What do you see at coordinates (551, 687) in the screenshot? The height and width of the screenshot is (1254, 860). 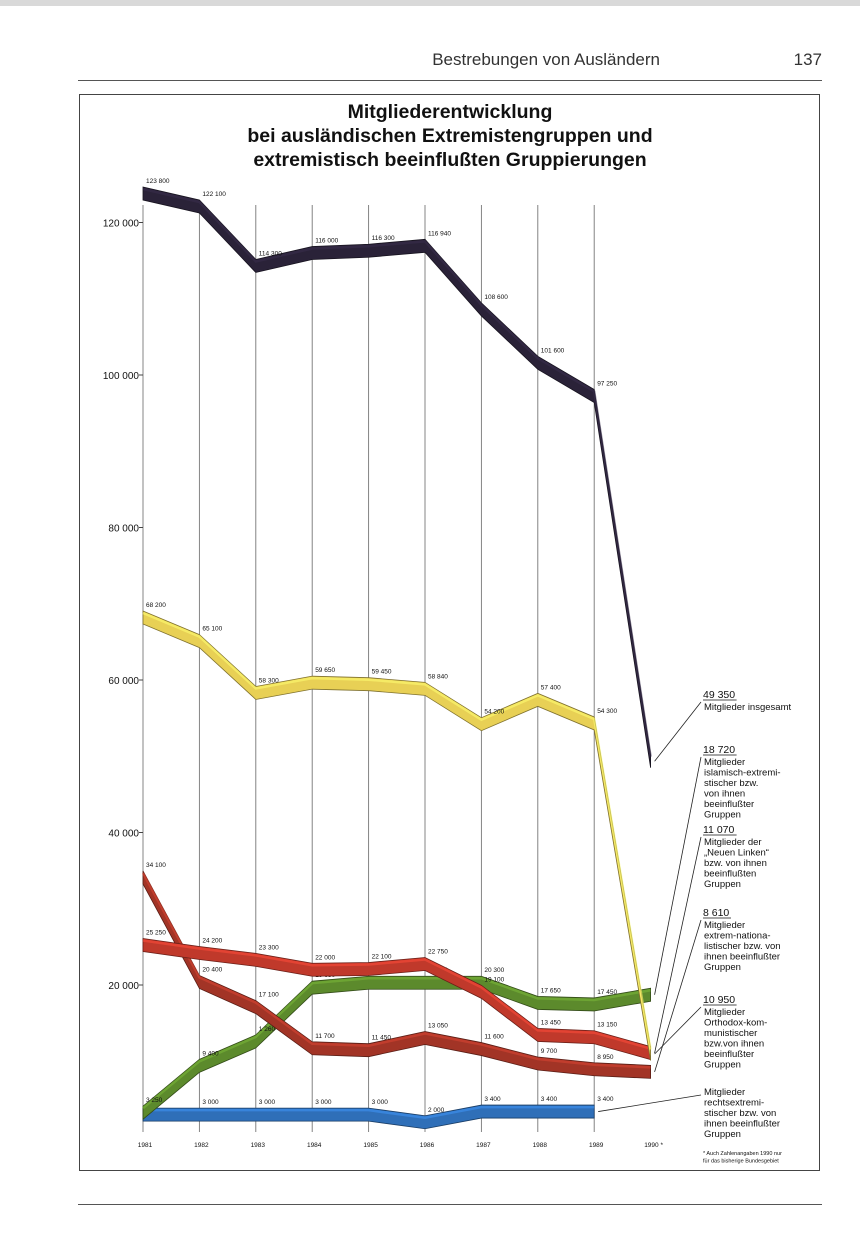 I see `data-label: 57 400` at bounding box center [551, 687].